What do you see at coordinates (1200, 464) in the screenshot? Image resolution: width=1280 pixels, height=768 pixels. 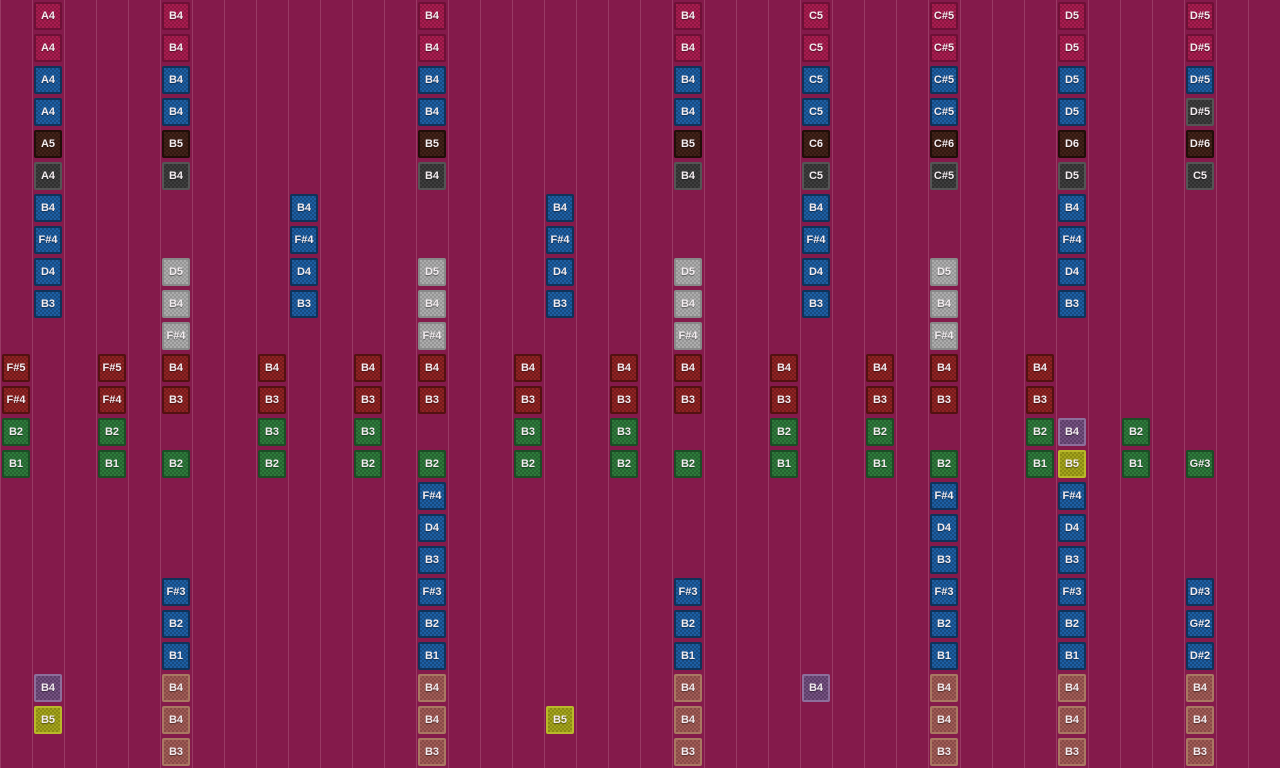 I see `note-cell: G#3` at bounding box center [1200, 464].